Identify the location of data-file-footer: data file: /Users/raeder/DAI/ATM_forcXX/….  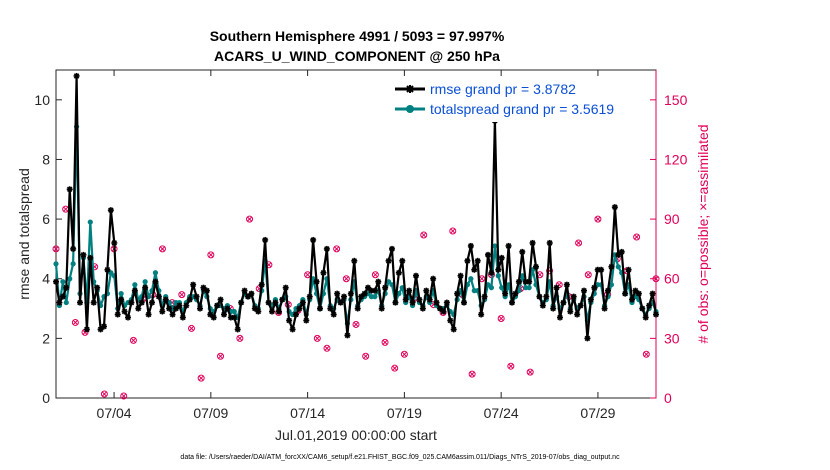
(400, 457).